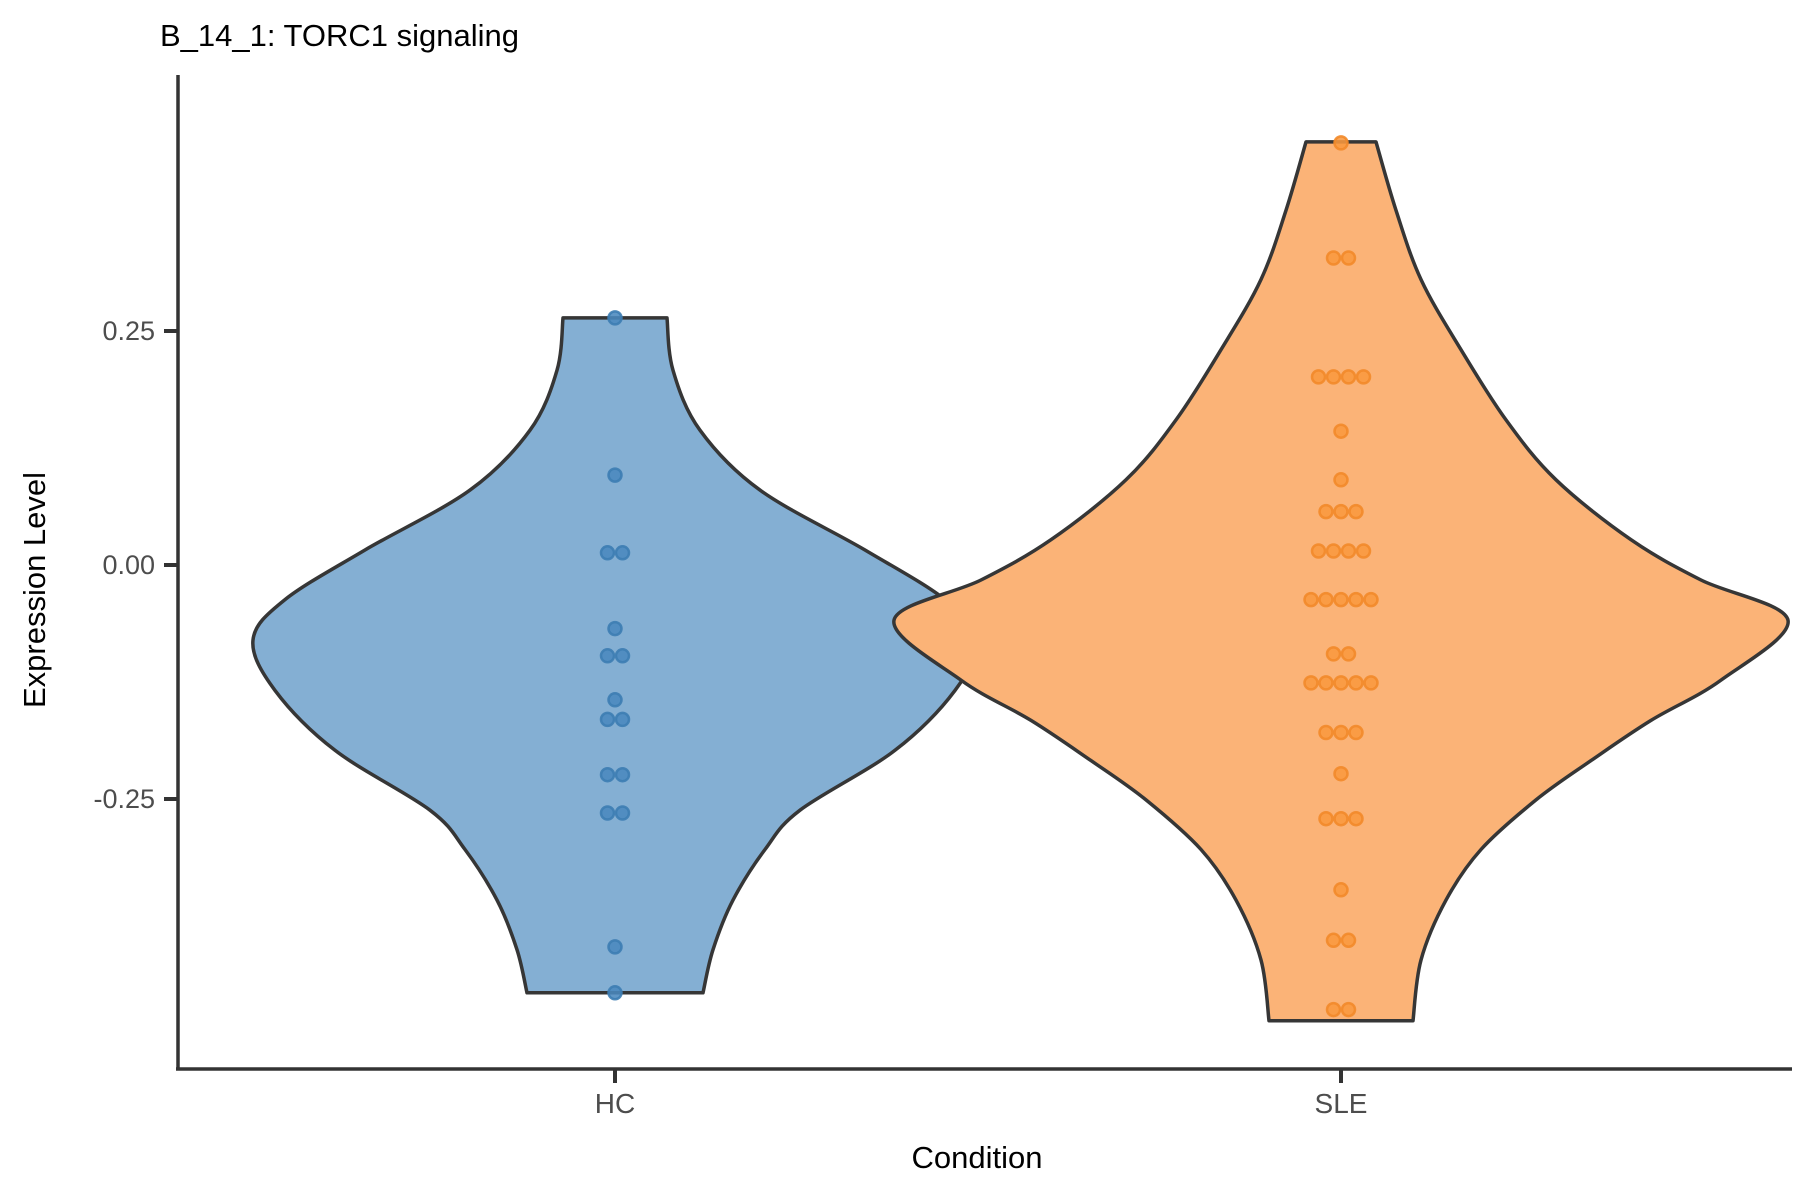 This screenshot has width=1800, height=1200. What do you see at coordinates (977, 1157) in the screenshot?
I see `x-axis-title: Condition` at bounding box center [977, 1157].